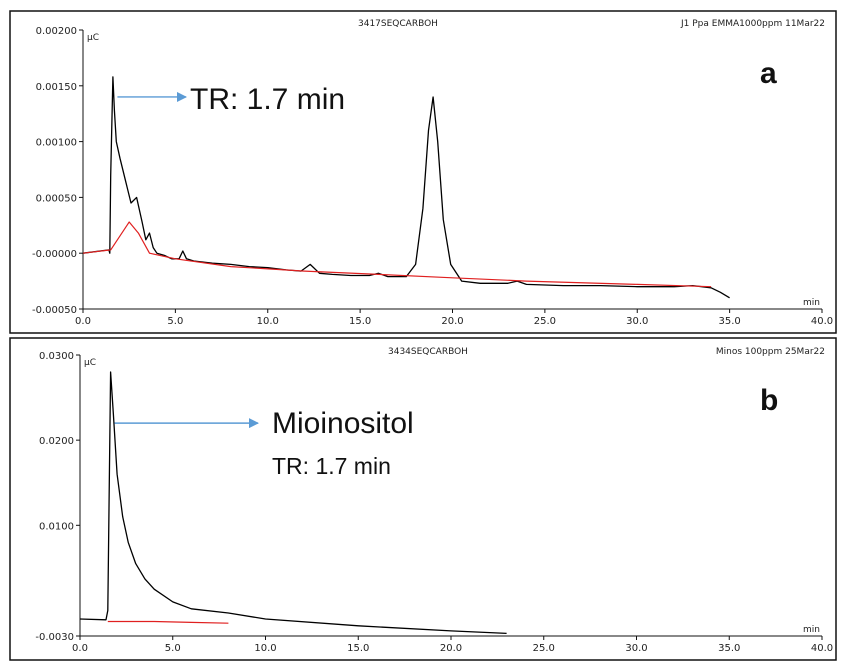 The width and height of the screenshot is (841, 666). Describe the element at coordinates (93, 38) in the screenshot. I see `panel-a-y-unit: µC` at that location.